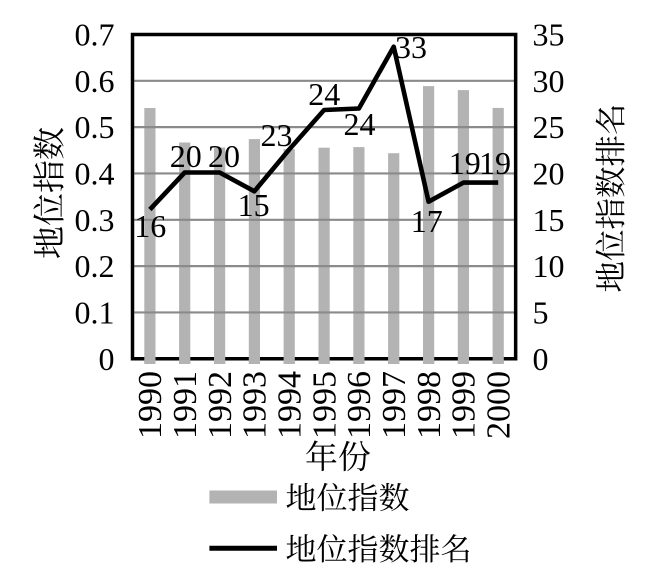  What do you see at coordinates (549, 266) in the screenshot?
I see `svg-text: 10` at bounding box center [549, 266].